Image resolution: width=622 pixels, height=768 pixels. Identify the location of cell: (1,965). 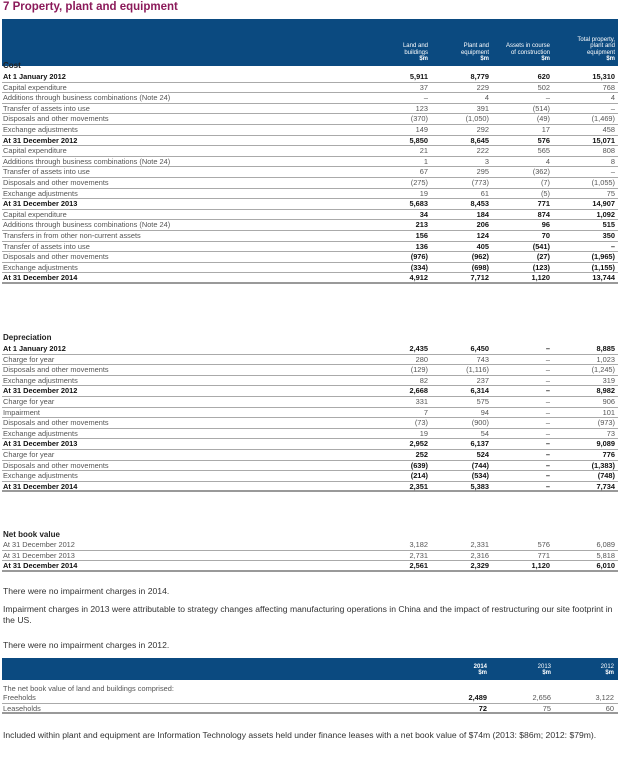
(603, 257).